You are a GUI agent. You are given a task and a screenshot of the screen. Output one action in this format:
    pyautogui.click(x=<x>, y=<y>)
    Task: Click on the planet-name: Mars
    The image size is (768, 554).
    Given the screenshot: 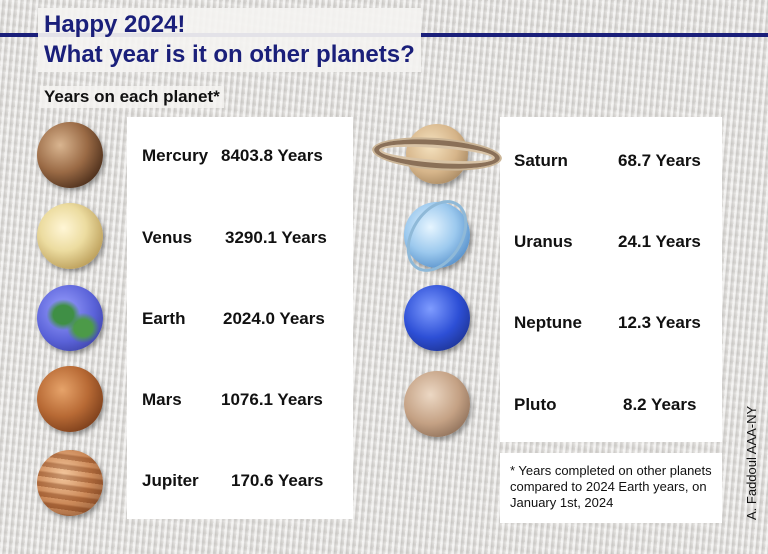 What is the action you would take?
    pyautogui.click(x=162, y=399)
    